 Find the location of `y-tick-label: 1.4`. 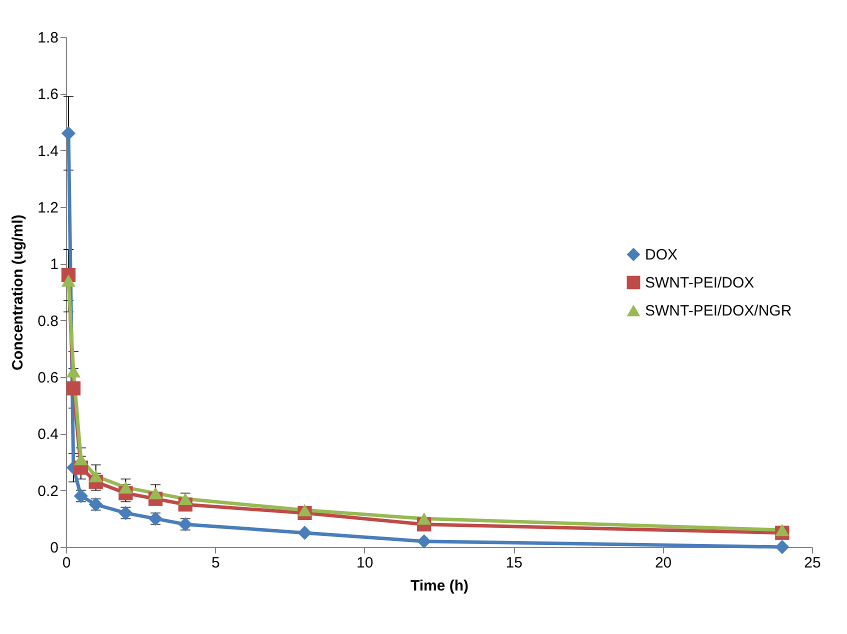

y-tick-label: 1.4 is located at coordinates (48, 151).